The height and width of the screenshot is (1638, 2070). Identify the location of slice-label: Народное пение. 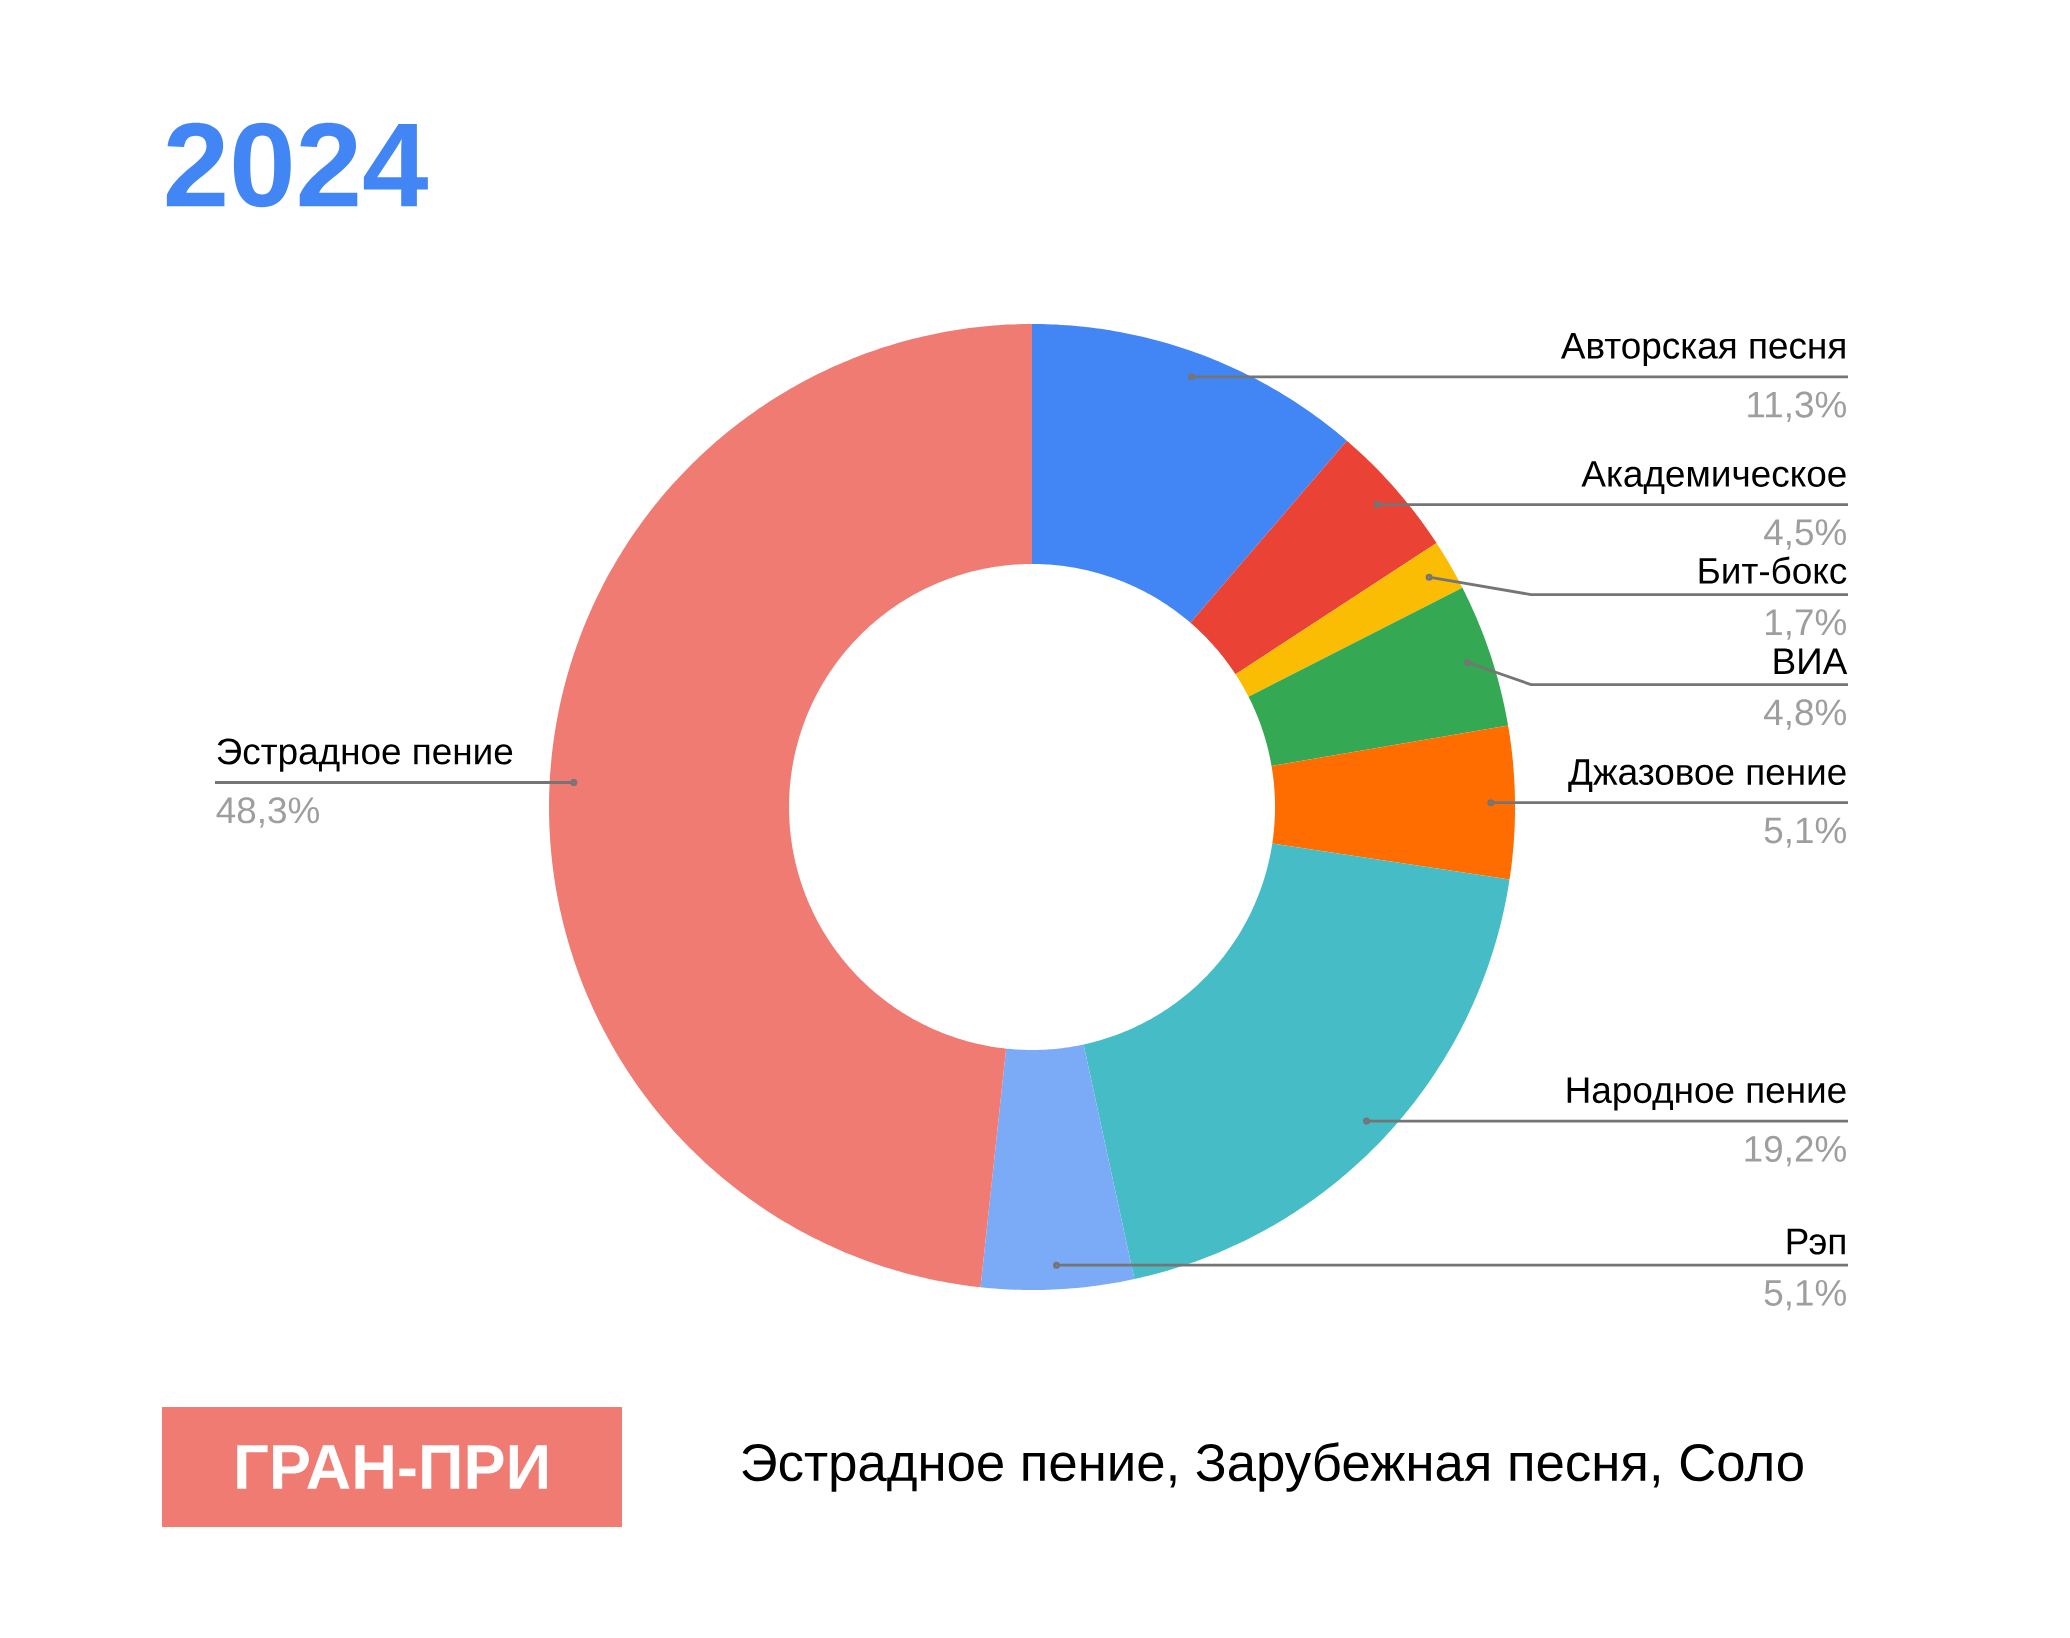
(1706, 1094).